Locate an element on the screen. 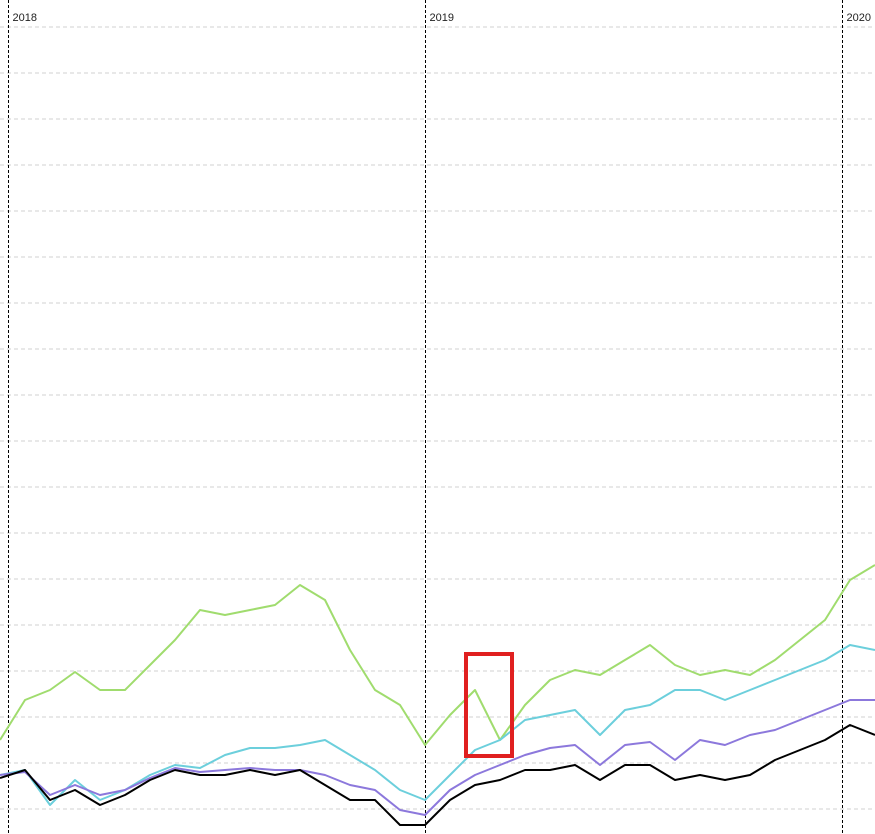 The image size is (875, 834). x-tick-label: 2018 is located at coordinates (25, 18).